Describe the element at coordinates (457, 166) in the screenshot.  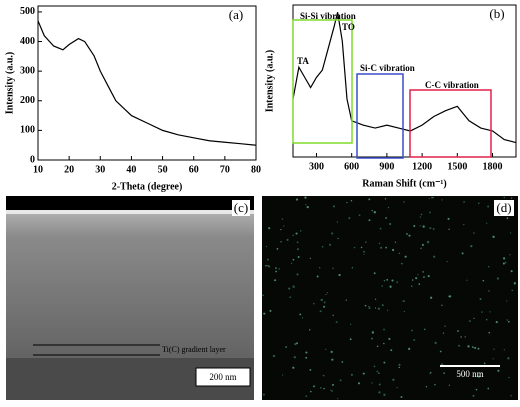
I see `x-tick-label: 1500` at that location.